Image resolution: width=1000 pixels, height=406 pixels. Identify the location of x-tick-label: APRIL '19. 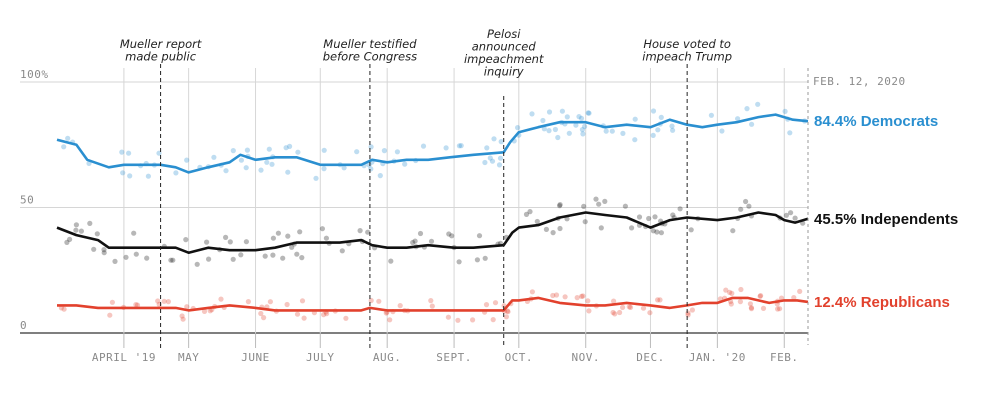
(124, 357).